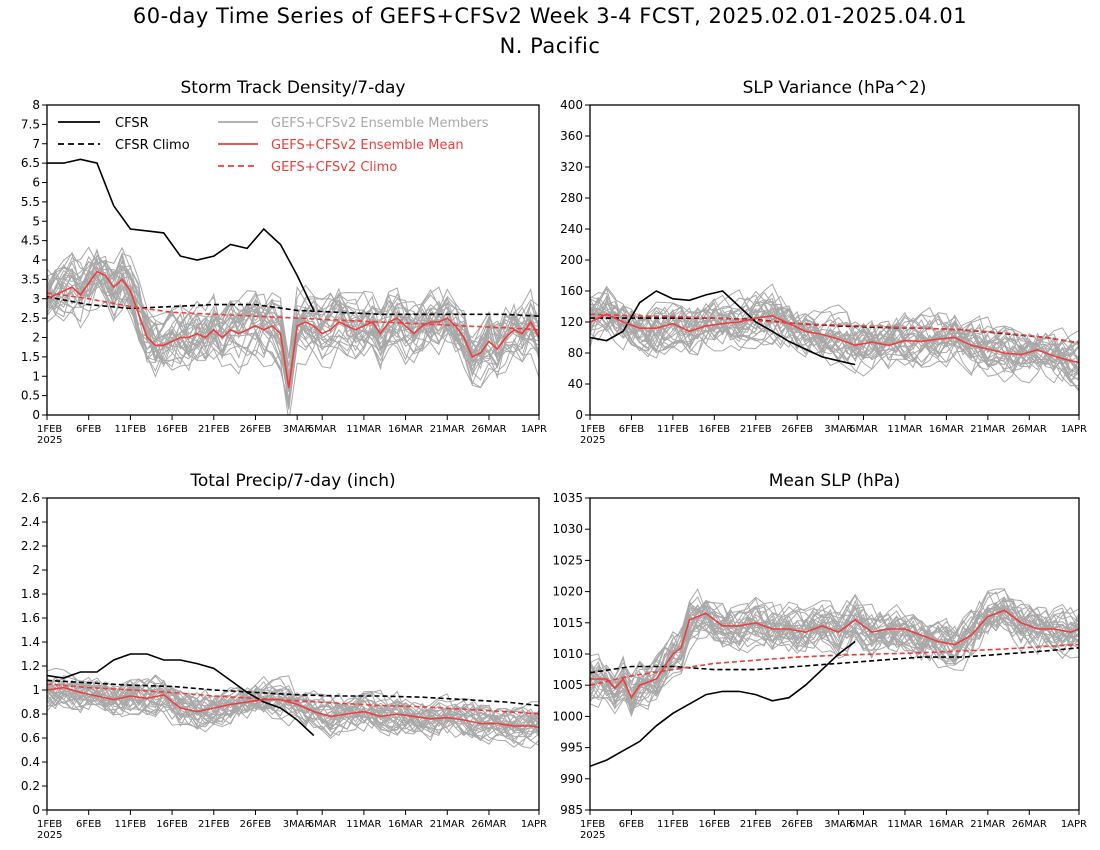  I want to click on y-tick-label: 5, so click(36, 221).